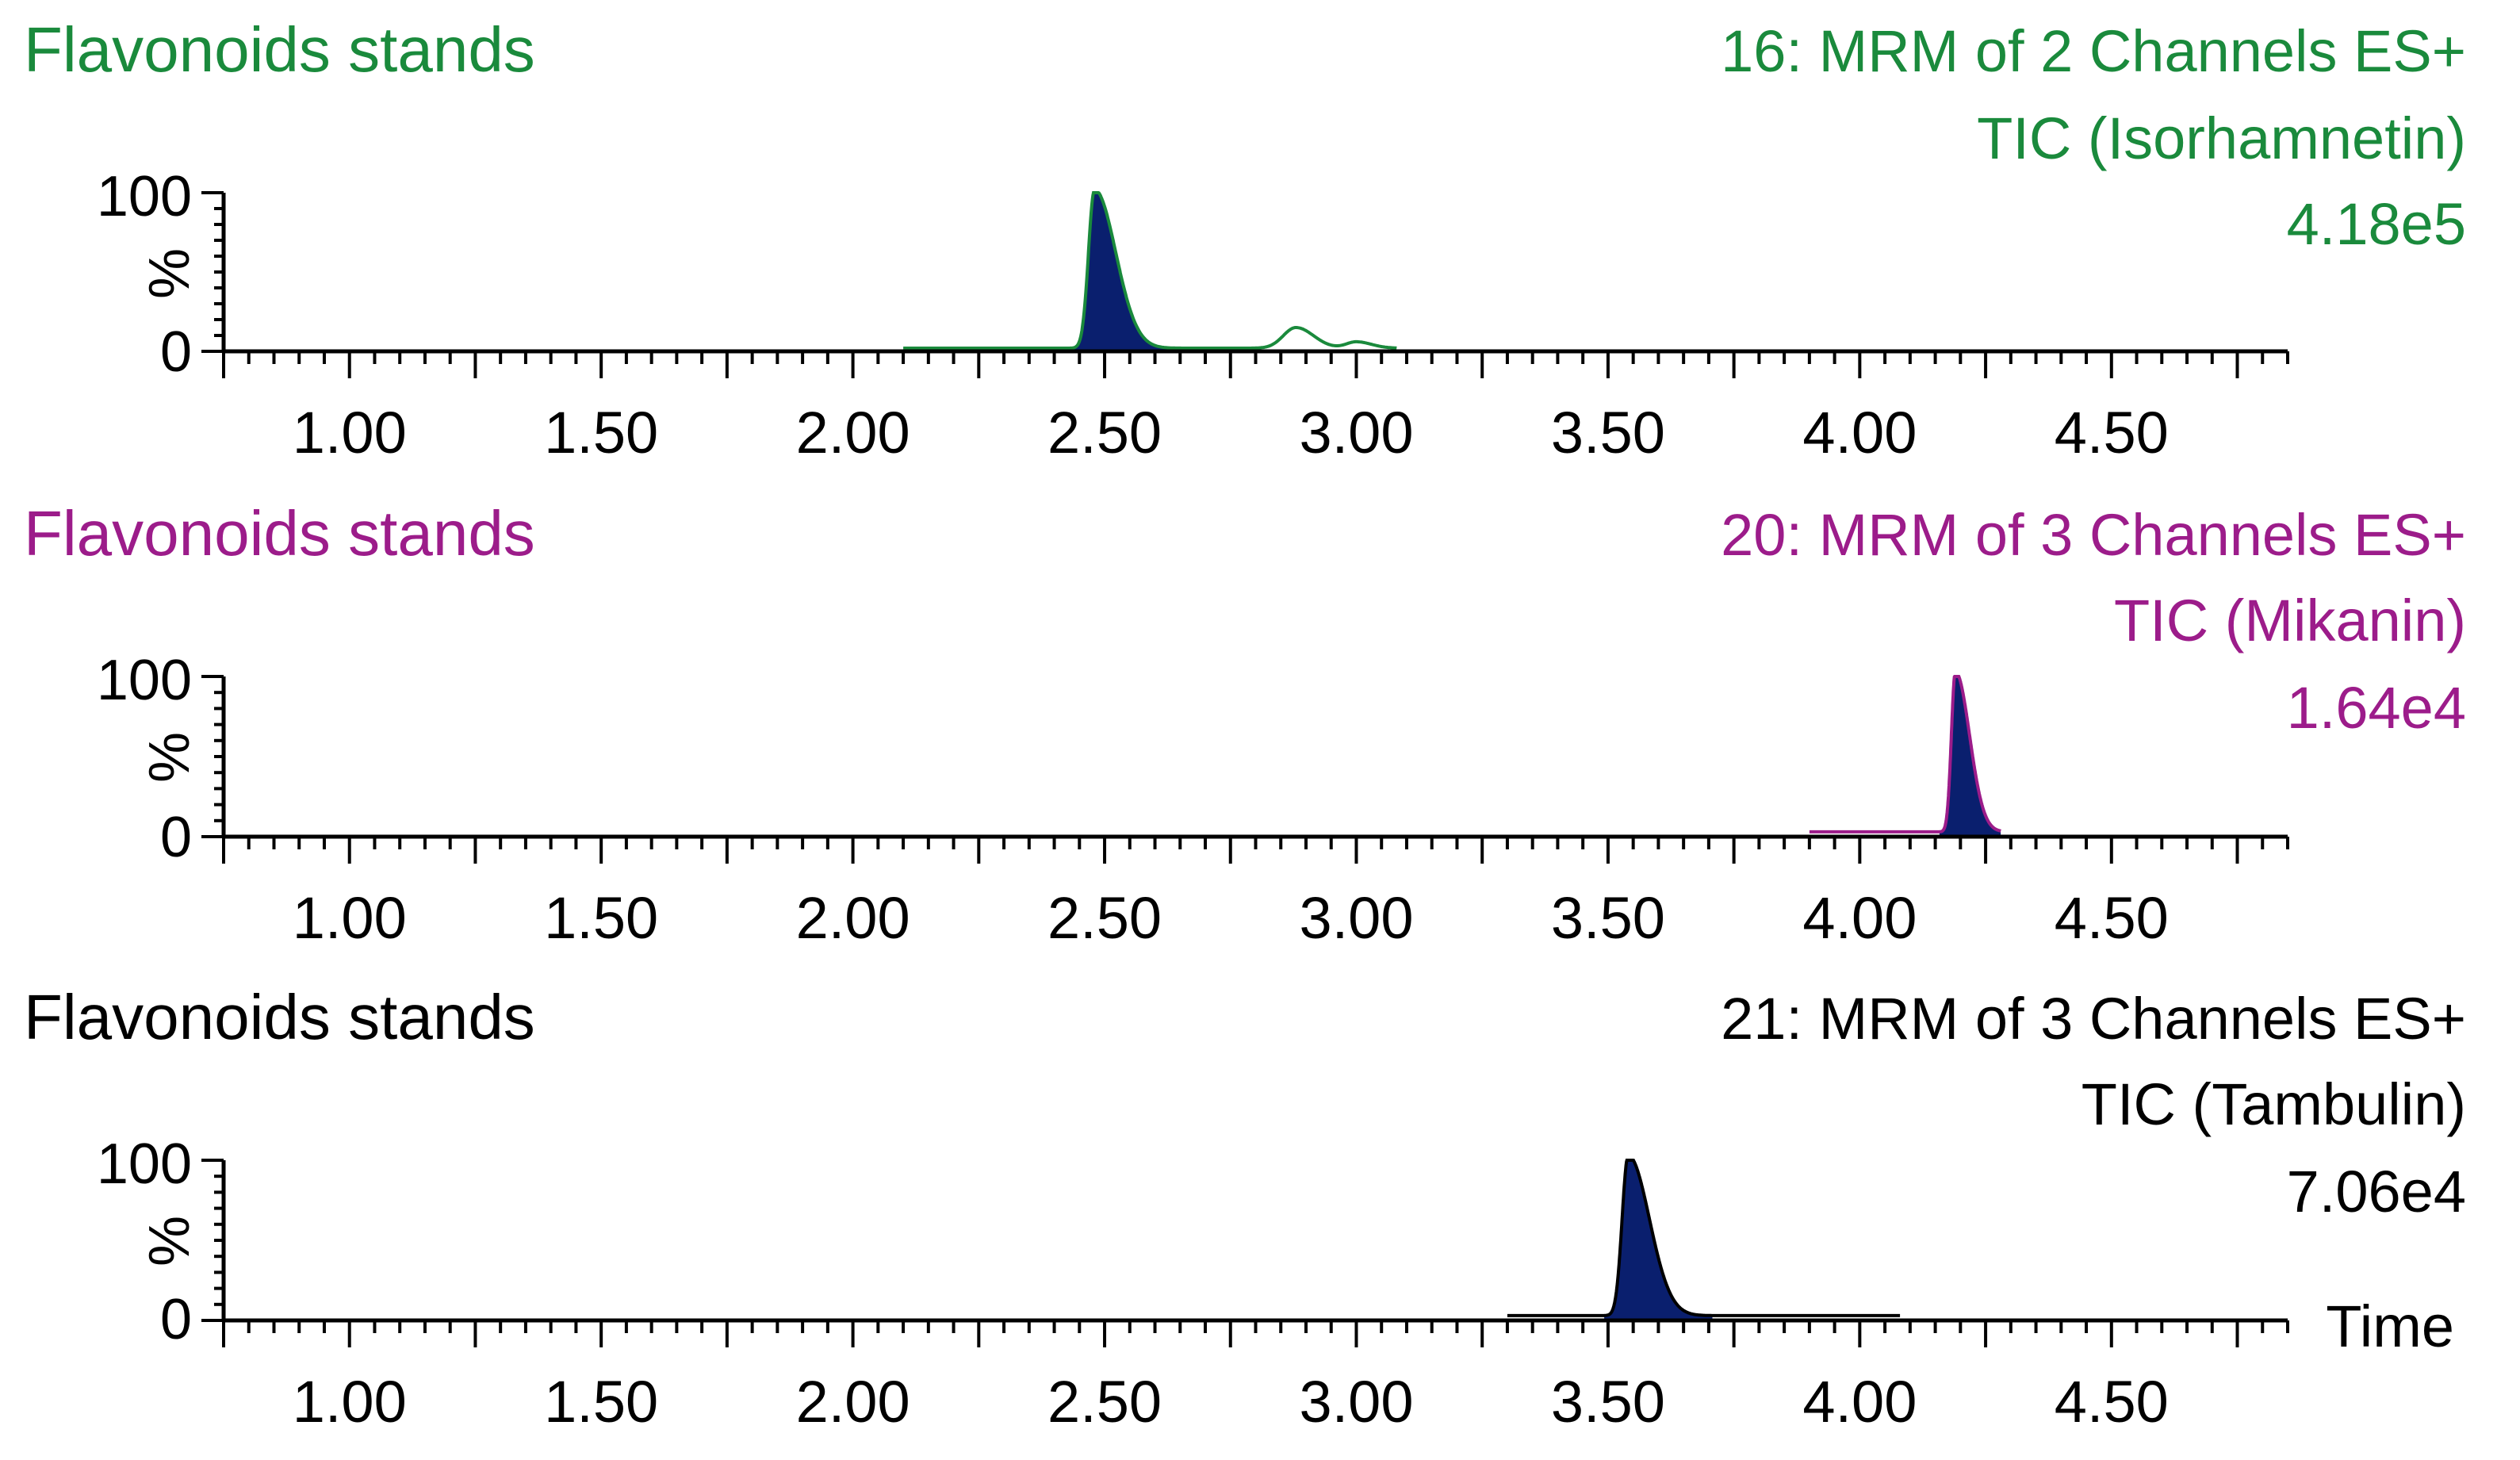  Describe the element at coordinates (2390, 1326) in the screenshot. I see `x-axis-label: Time` at that location.